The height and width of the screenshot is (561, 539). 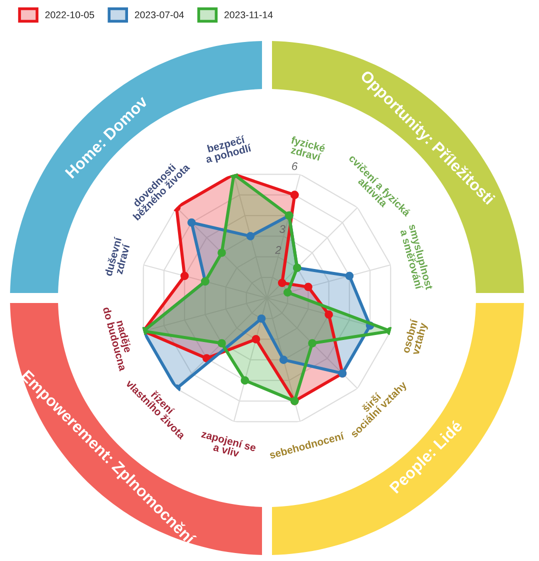 What do you see at coordinates (308, 149) in the screenshot?
I see `spoke-label: fyzické zdraví` at bounding box center [308, 149].